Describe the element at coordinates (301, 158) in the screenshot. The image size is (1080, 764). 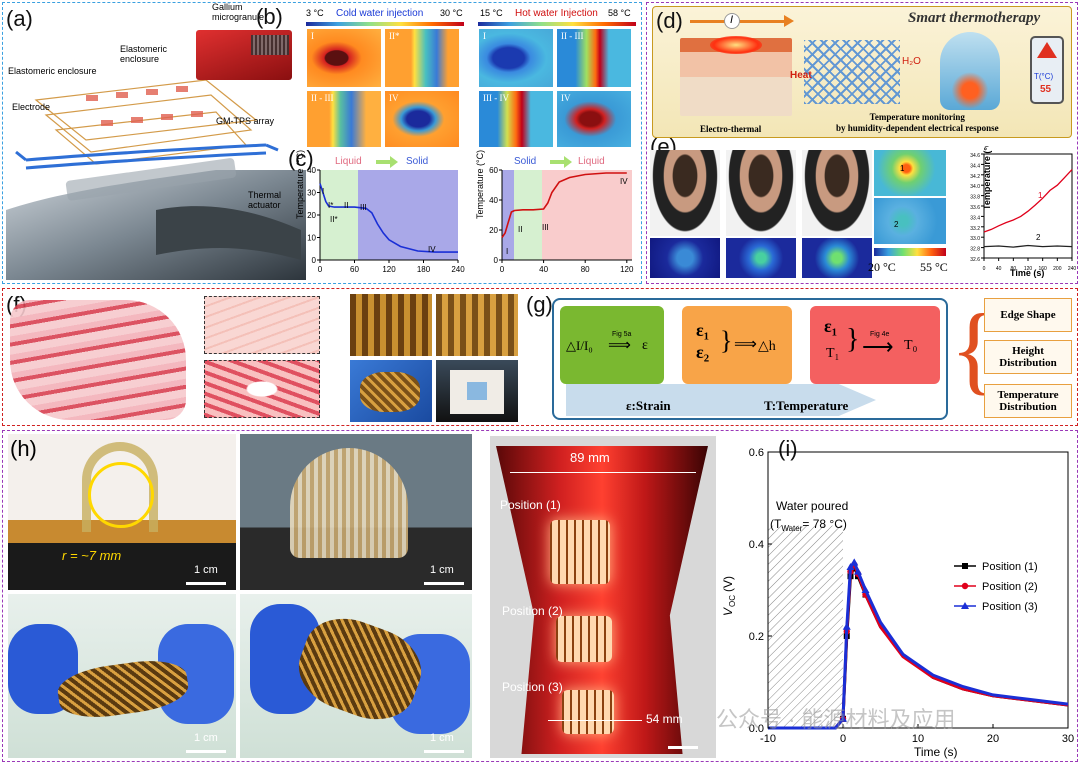
I see `panel-label-c: (c)` at that location.